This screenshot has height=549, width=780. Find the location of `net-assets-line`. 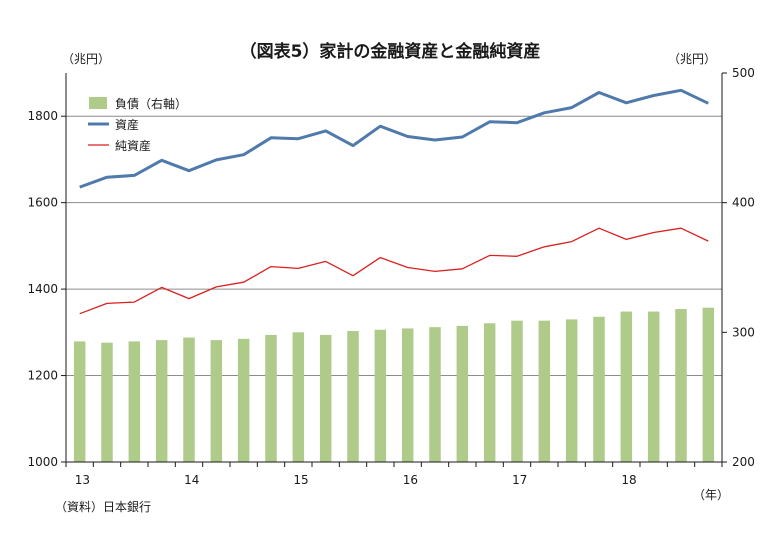

net-assets-line is located at coordinates (394, 271).